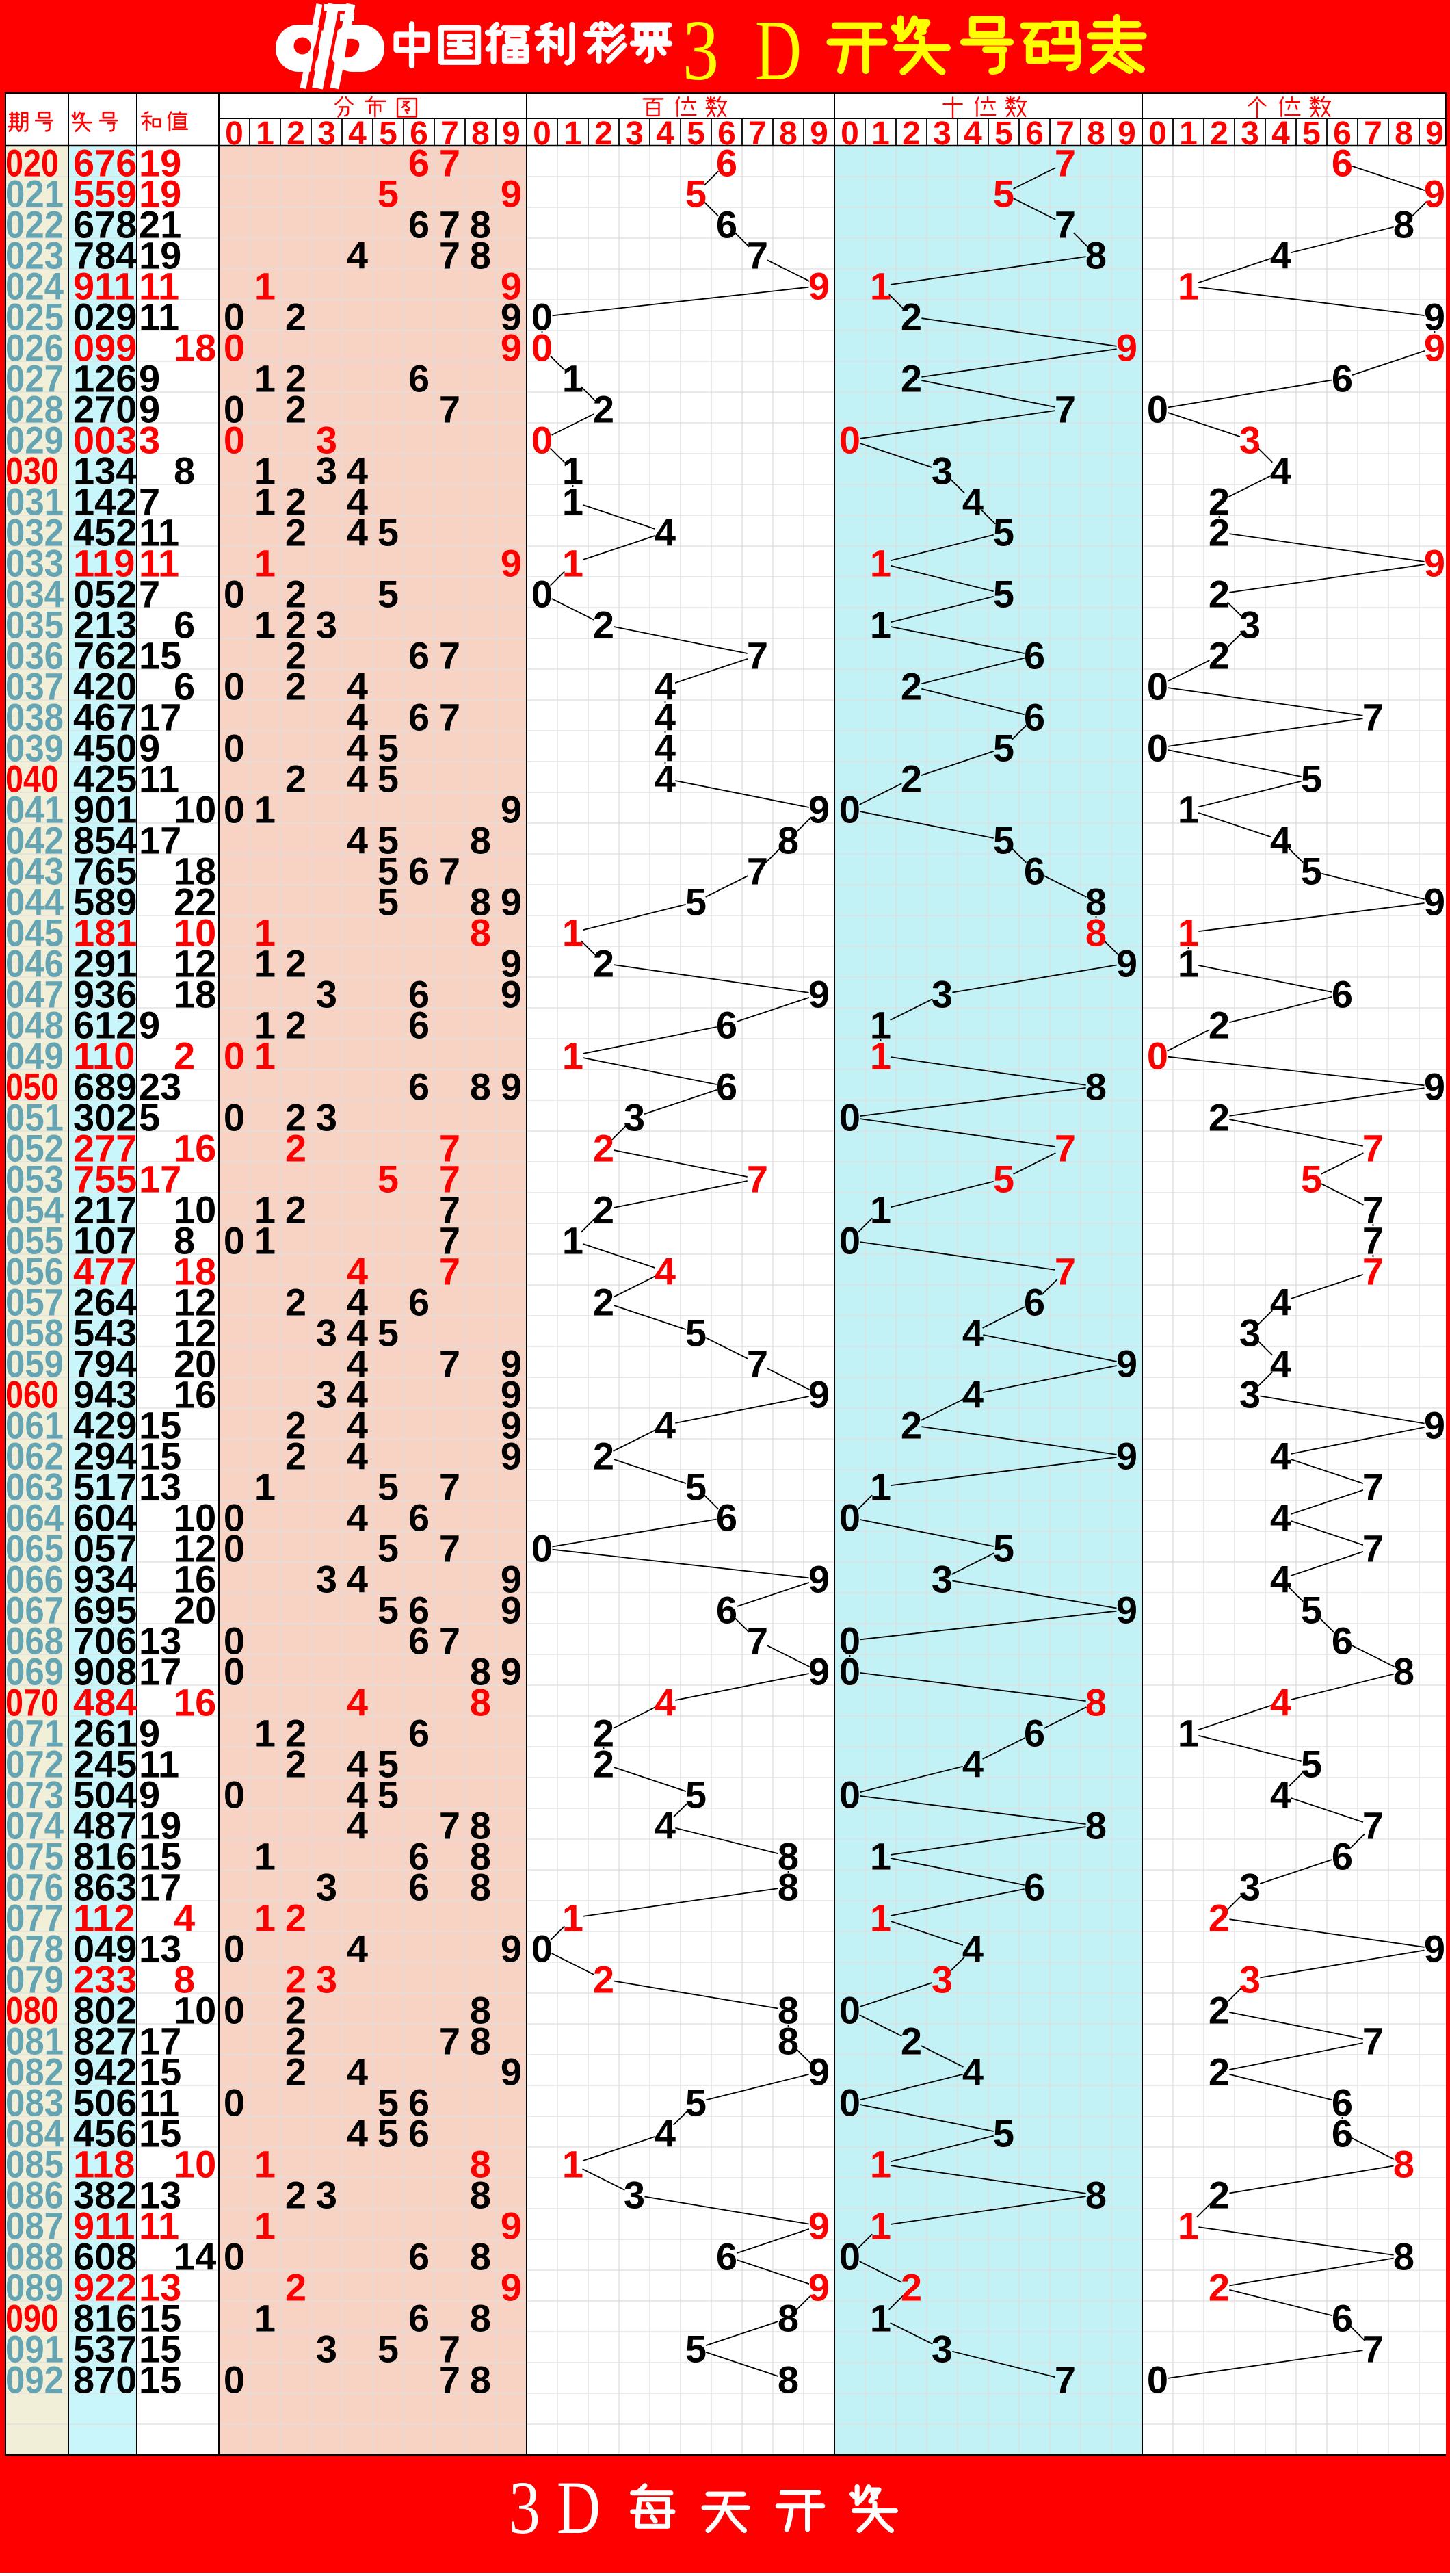 Image resolution: width=1450 pixels, height=2576 pixels. Describe the element at coordinates (34, 441) in the screenshot. I see `svg-text: 029` at that location.